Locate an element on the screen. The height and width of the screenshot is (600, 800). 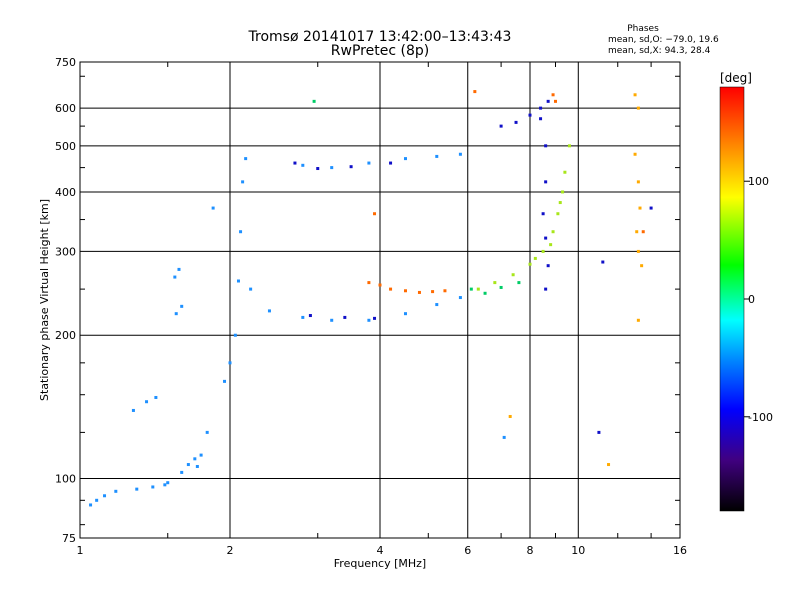
colorbar-label: [deg] is located at coordinates (736, 78).